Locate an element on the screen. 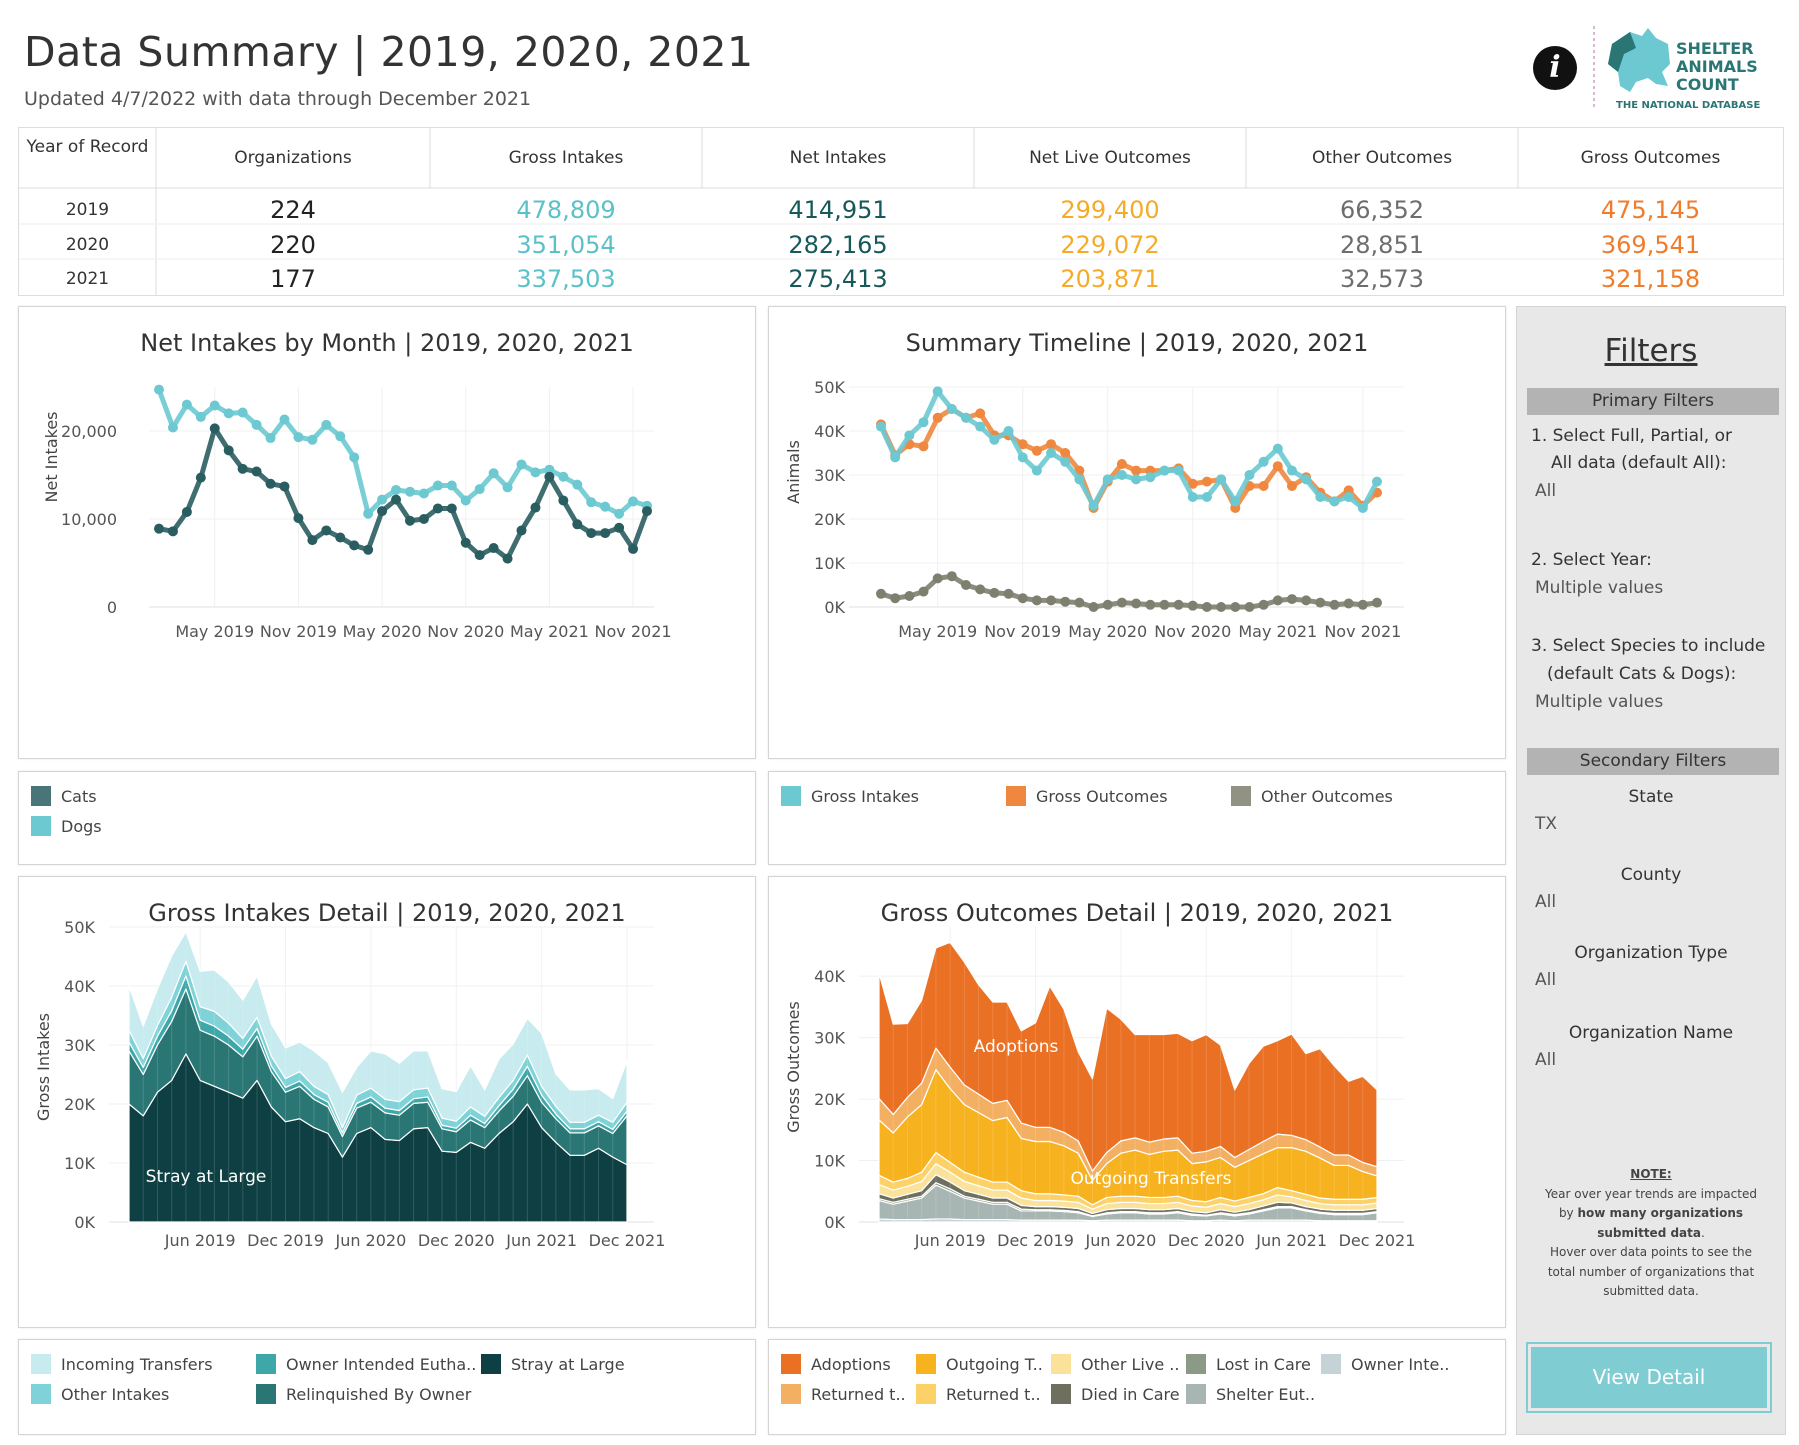 The width and height of the screenshot is (1799, 1445). x-tick-label: Dec 2019 is located at coordinates (285, 1240).